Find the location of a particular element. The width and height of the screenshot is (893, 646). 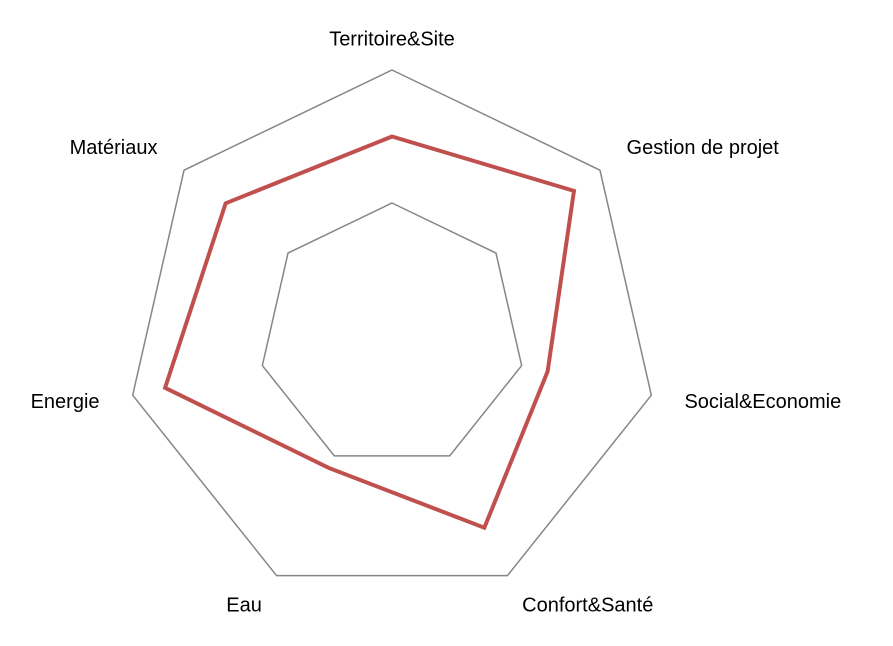

axis-label: Energie is located at coordinates (65, 402).